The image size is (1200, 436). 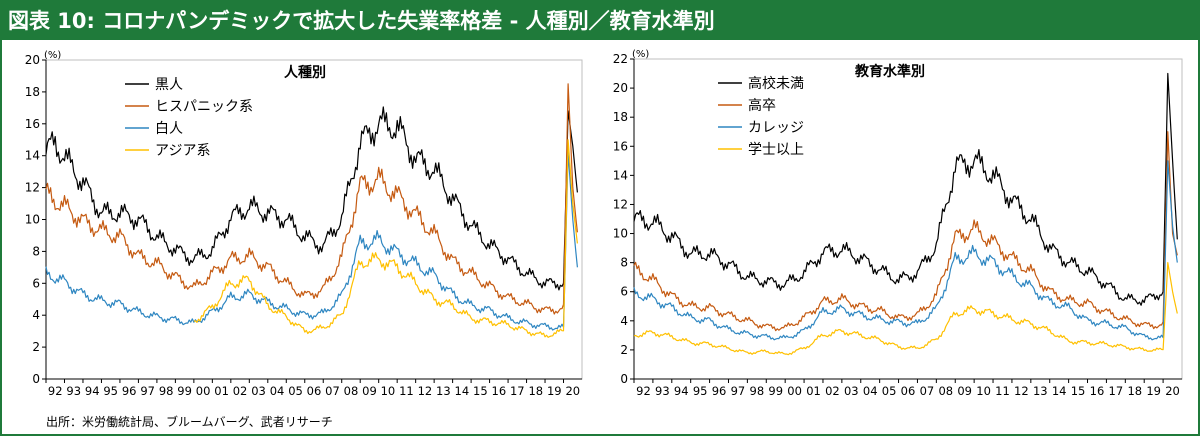 What do you see at coordinates (305, 72) in the screenshot?
I see `chart-title: 人種別` at bounding box center [305, 72].